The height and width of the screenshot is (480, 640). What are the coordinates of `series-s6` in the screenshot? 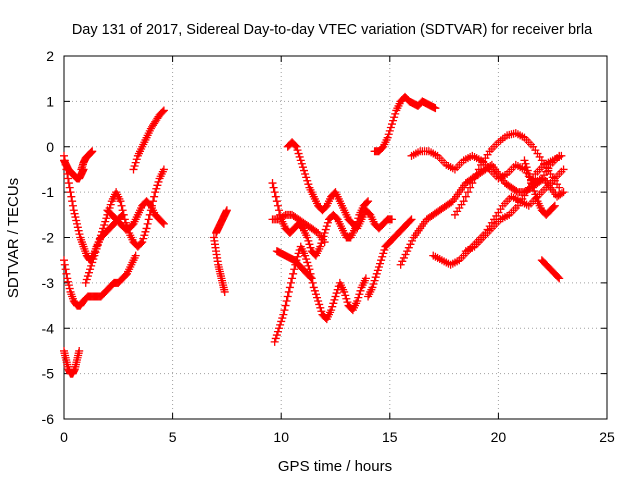 It's located at (124, 226).